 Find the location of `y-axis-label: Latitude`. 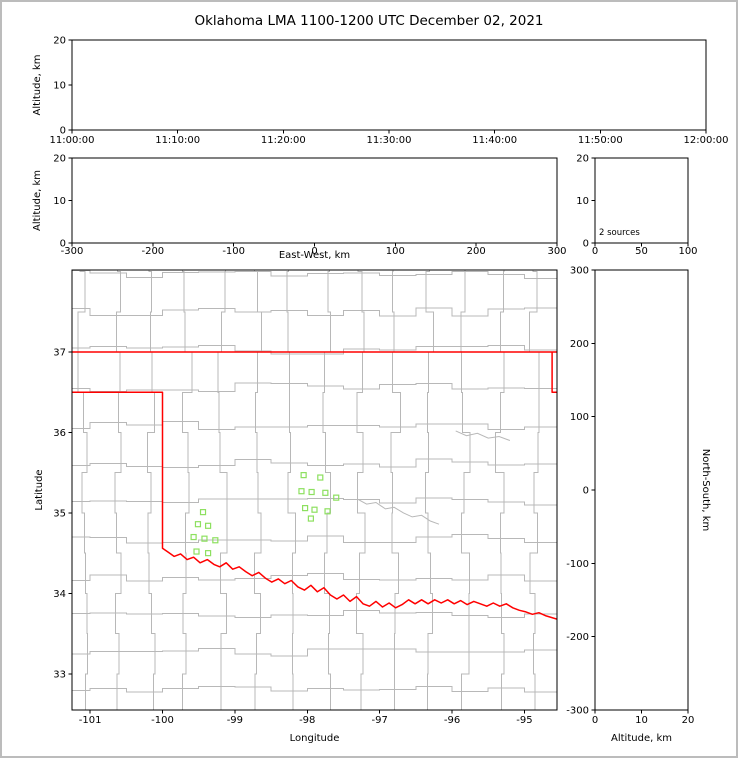

y-axis-label: Latitude is located at coordinates (39, 489).